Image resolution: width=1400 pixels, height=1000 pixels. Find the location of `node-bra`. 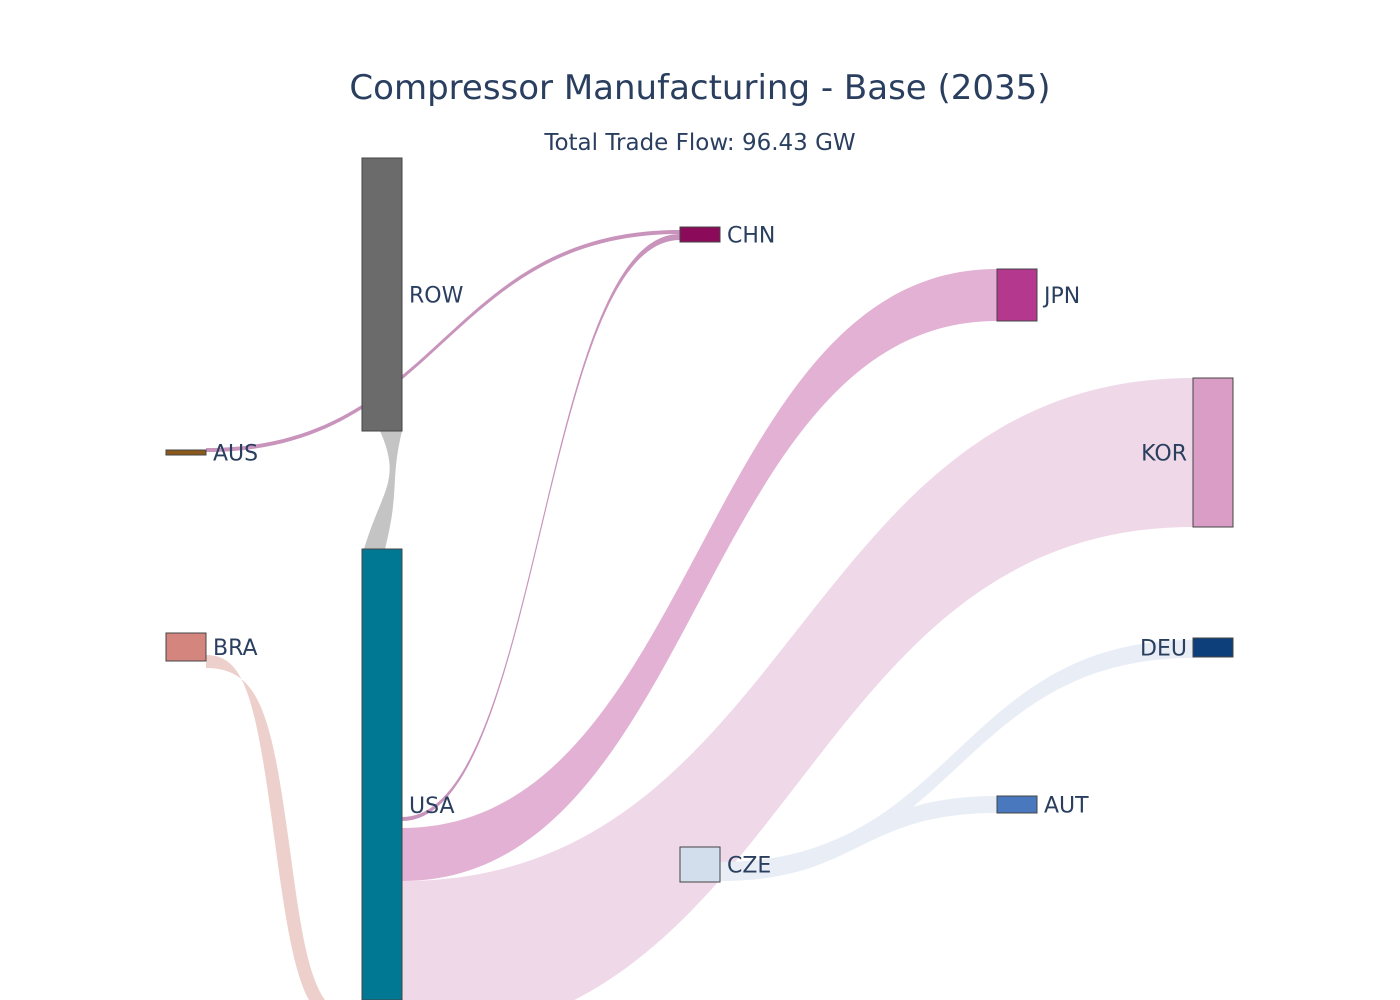

node-bra is located at coordinates (186, 647).